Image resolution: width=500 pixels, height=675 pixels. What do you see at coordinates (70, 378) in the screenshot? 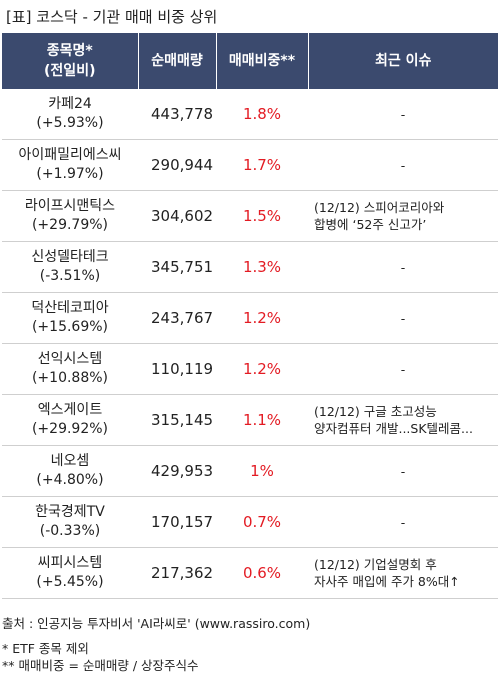
I see `stock-change: (+10.88%)` at bounding box center [70, 378].